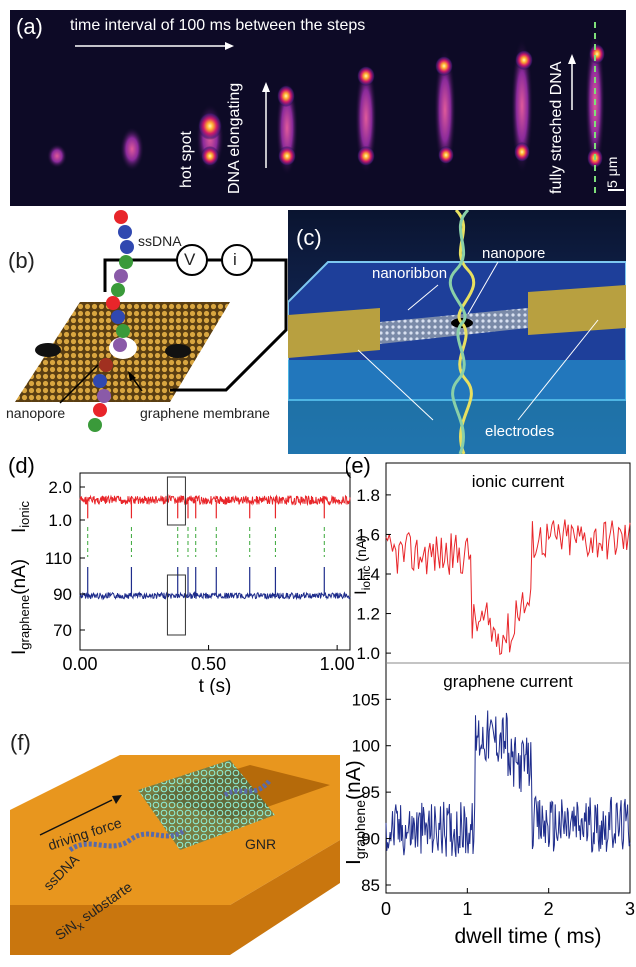  Describe the element at coordinates (337, 664) in the screenshot. I see `xtick-label-d-2: 1.00` at that location.